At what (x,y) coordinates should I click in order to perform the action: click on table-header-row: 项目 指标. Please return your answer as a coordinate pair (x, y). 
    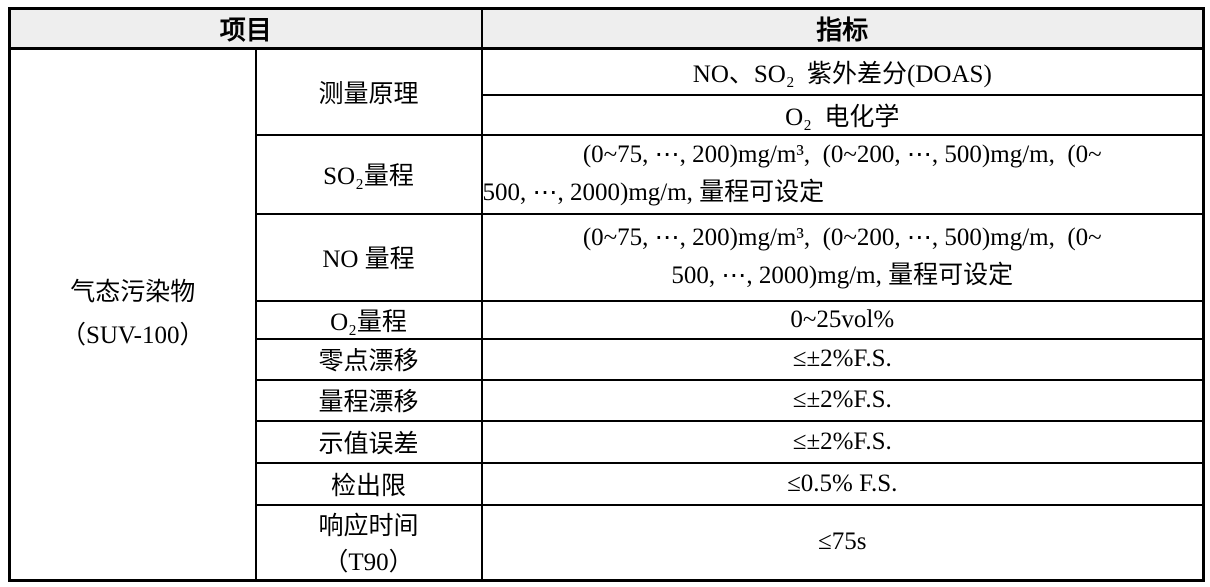
    Looking at the image, I should click on (606, 28).